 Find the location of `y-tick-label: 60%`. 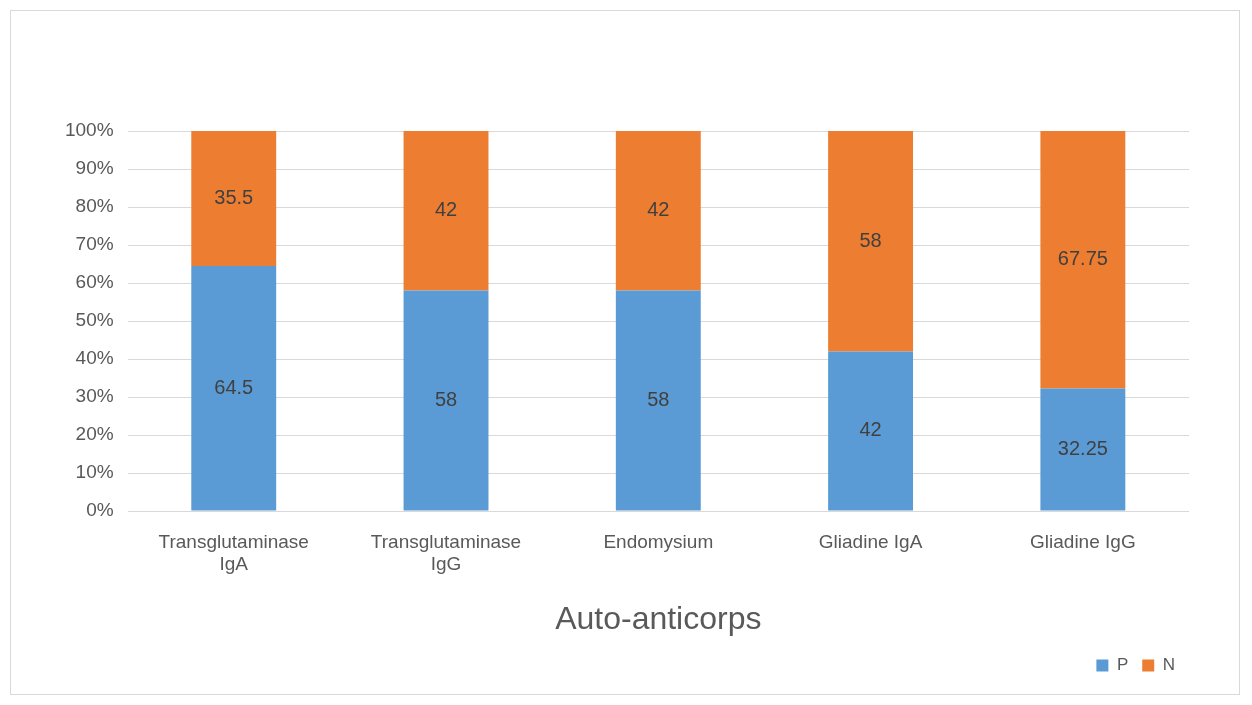

y-tick-label: 60% is located at coordinates (94, 282).